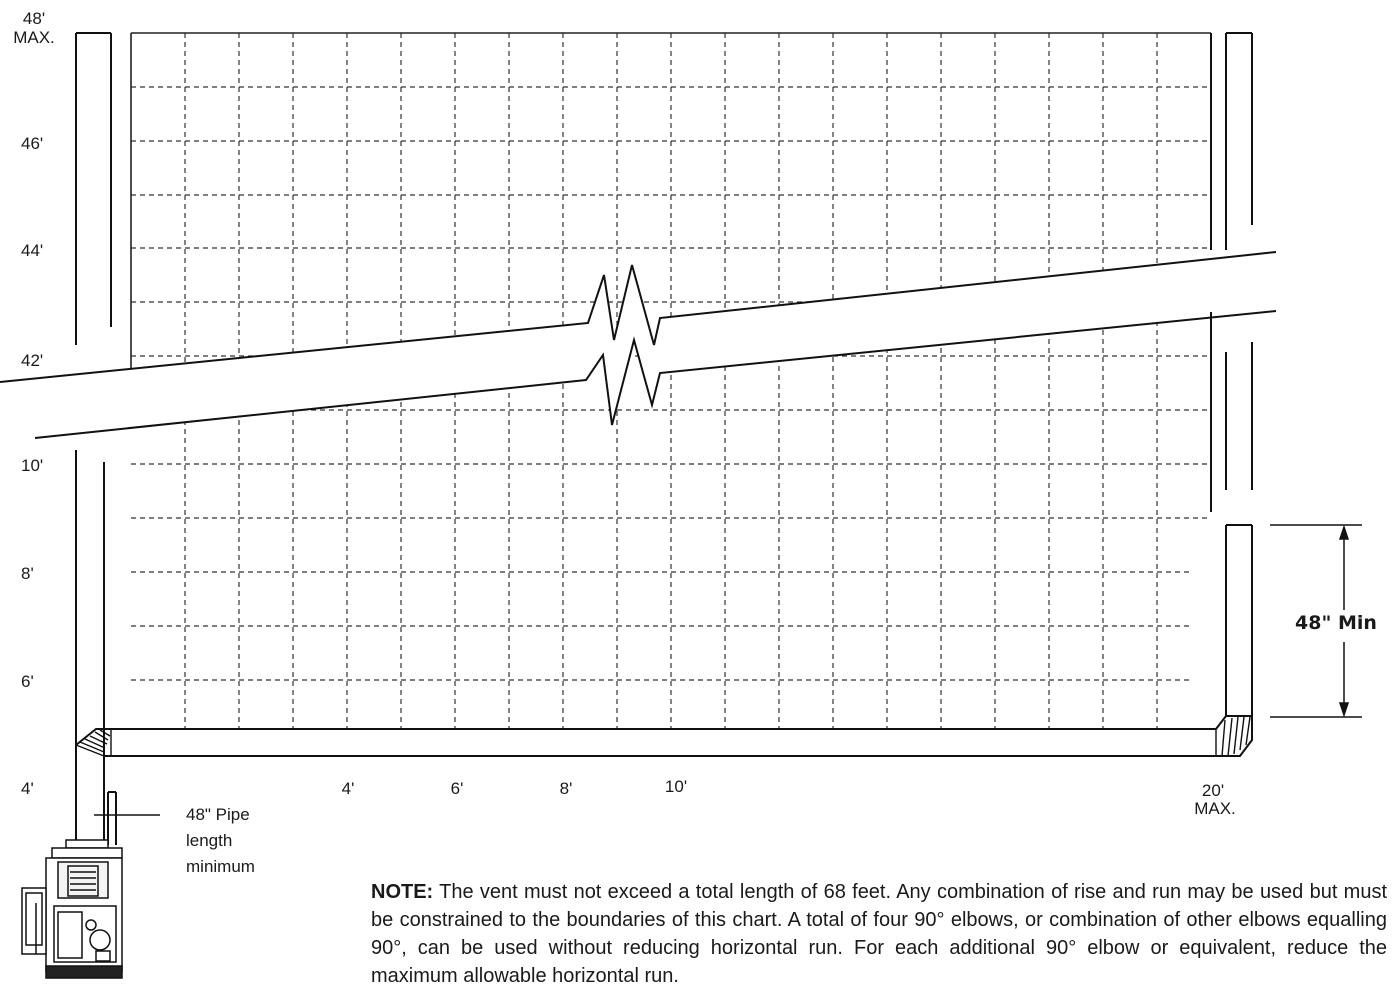 This screenshot has width=1398, height=990. I want to click on pipe-callout-line-3: minimum, so click(220, 866).